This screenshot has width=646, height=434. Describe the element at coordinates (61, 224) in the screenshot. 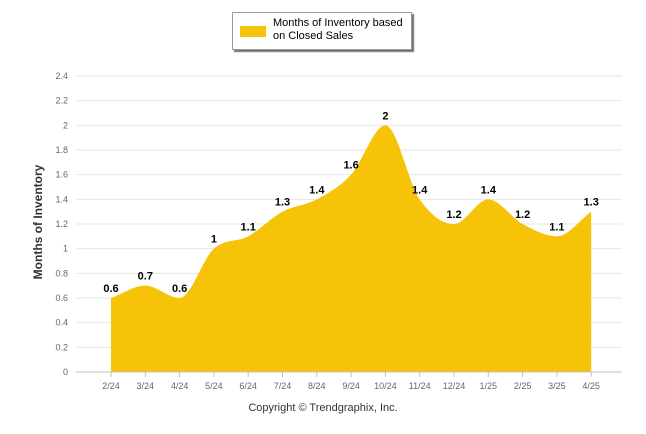

I see `y-tick-label: 1.2` at that location.